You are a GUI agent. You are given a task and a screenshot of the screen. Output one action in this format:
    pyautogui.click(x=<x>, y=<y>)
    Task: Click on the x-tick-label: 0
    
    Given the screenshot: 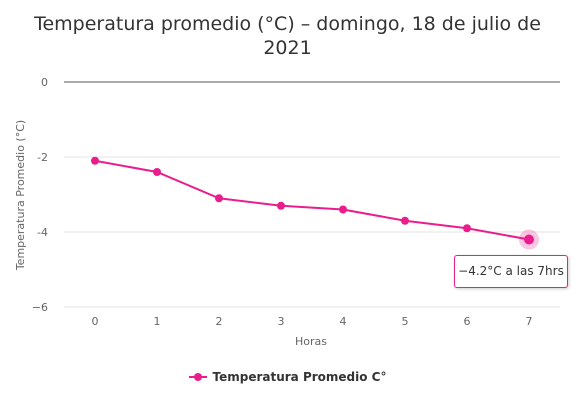 What is the action you would take?
    pyautogui.click(x=95, y=321)
    